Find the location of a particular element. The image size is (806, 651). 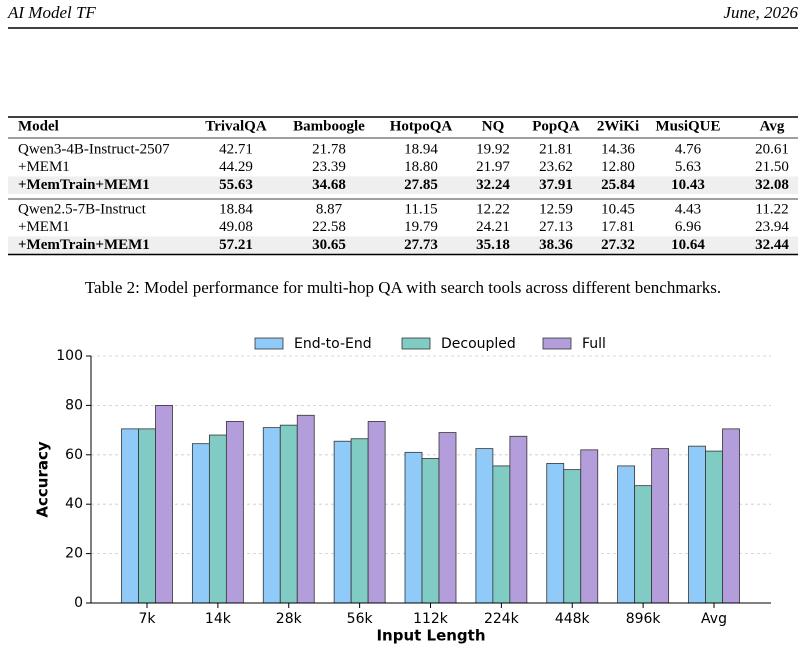

y-tick-label: 60 is located at coordinates (74, 455).